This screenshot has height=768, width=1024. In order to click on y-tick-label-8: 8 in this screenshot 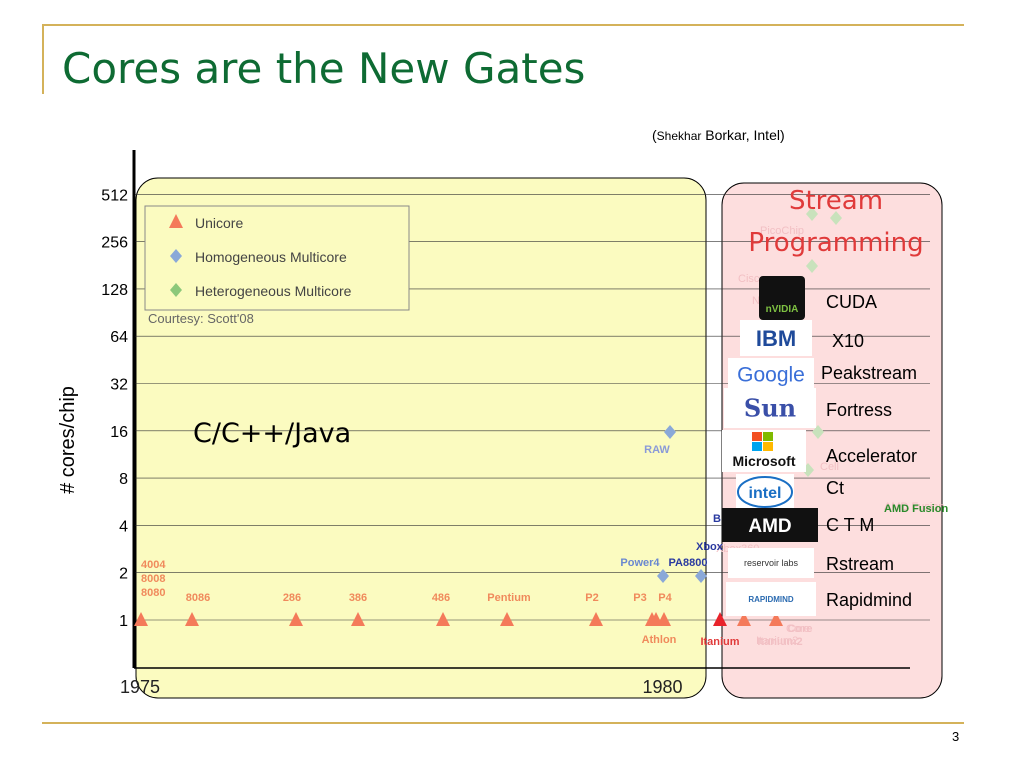, I will do `click(123, 479)`.